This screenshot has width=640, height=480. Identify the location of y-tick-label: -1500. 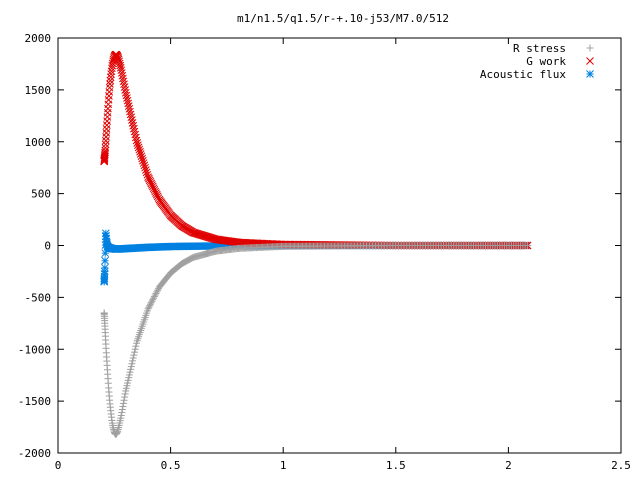
(34, 401).